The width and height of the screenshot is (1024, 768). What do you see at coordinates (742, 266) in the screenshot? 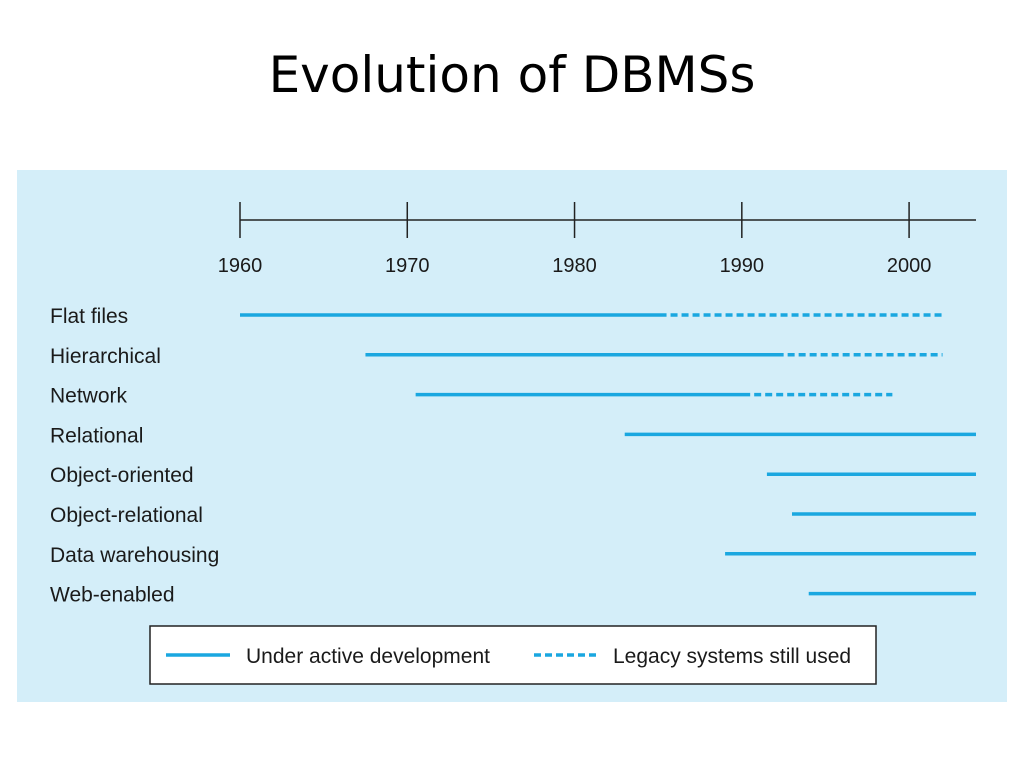
I see `x-tick-label: 1990` at bounding box center [742, 266].